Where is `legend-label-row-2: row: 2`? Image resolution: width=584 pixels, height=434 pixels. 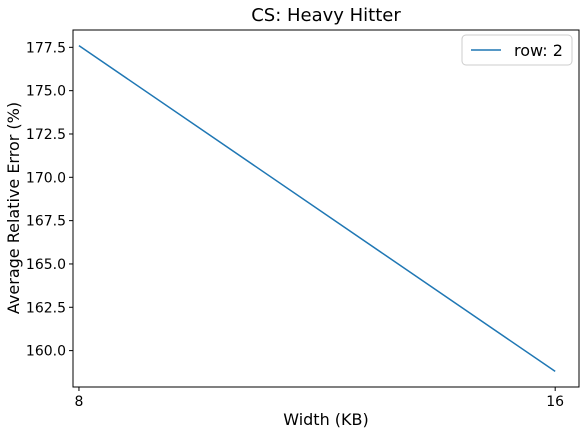 legend-label-row-2: row: 2 is located at coordinates (538, 50).